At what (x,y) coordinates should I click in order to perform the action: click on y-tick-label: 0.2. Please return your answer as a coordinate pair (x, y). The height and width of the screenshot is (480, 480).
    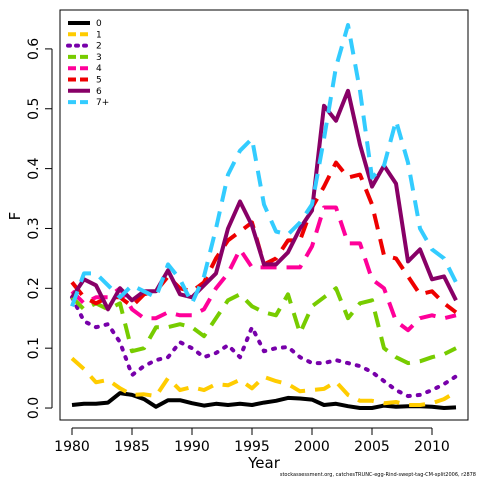
    Looking at the image, I should click on (34, 288).